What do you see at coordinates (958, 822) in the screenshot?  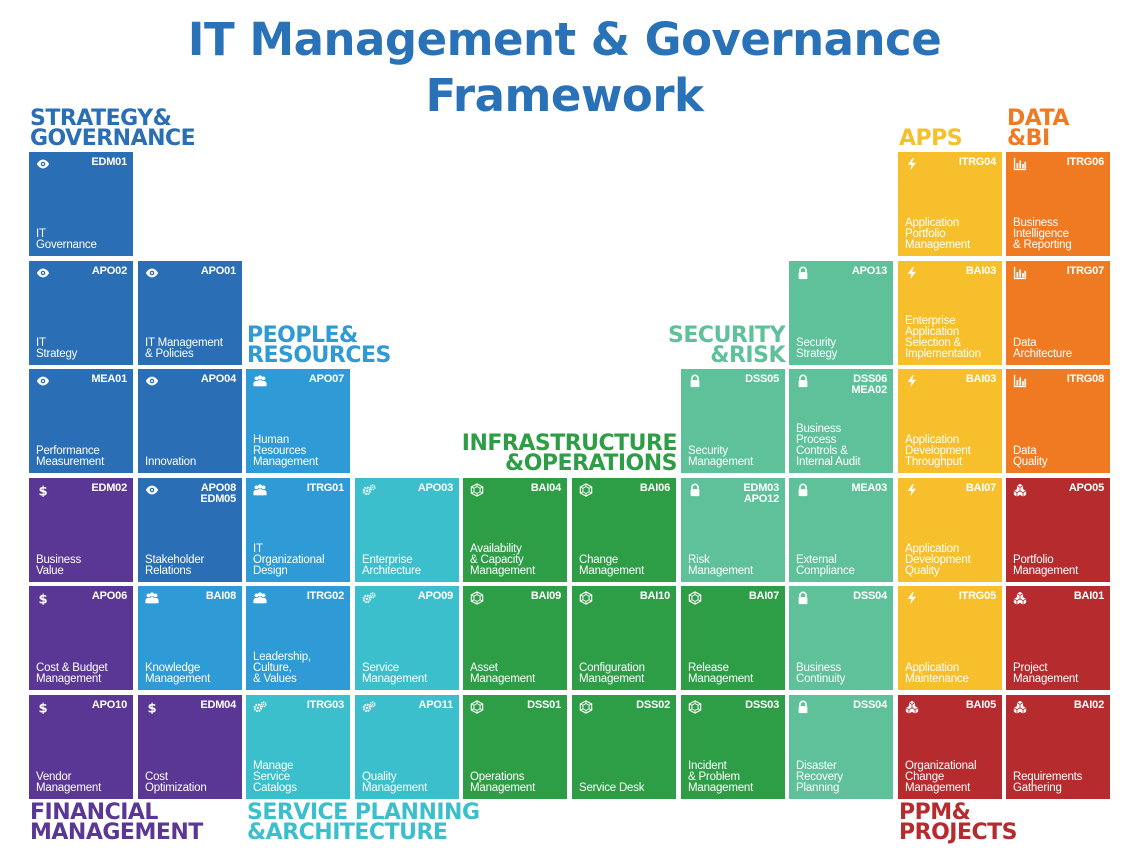 I see `group-label-ppm: PPM& PROJECTS` at bounding box center [958, 822].